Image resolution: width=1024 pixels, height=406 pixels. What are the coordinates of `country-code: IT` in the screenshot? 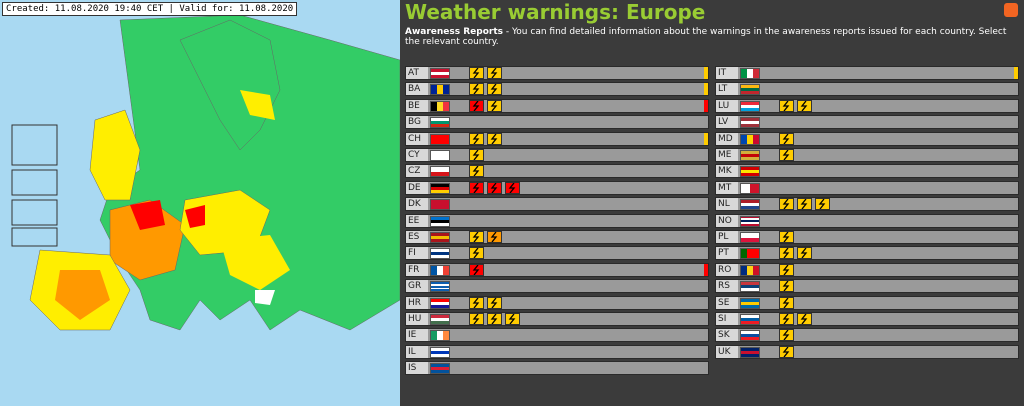 It's located at (727, 73).